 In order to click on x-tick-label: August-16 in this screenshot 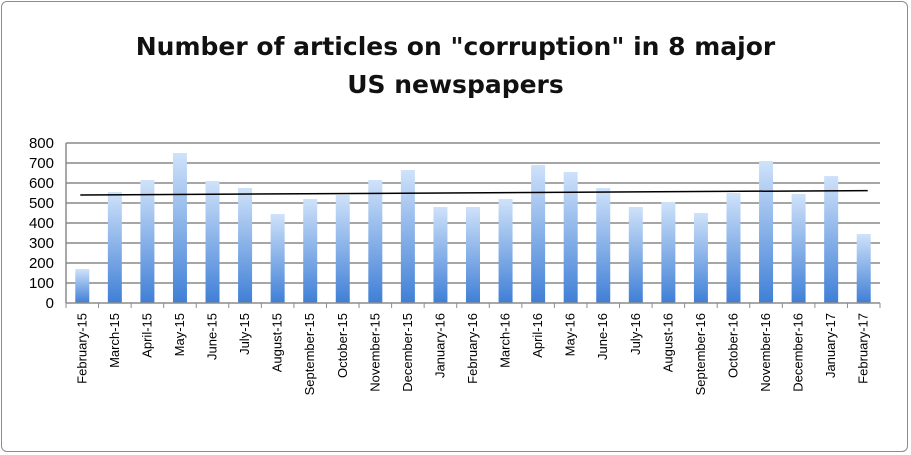, I will do `click(667, 342)`.